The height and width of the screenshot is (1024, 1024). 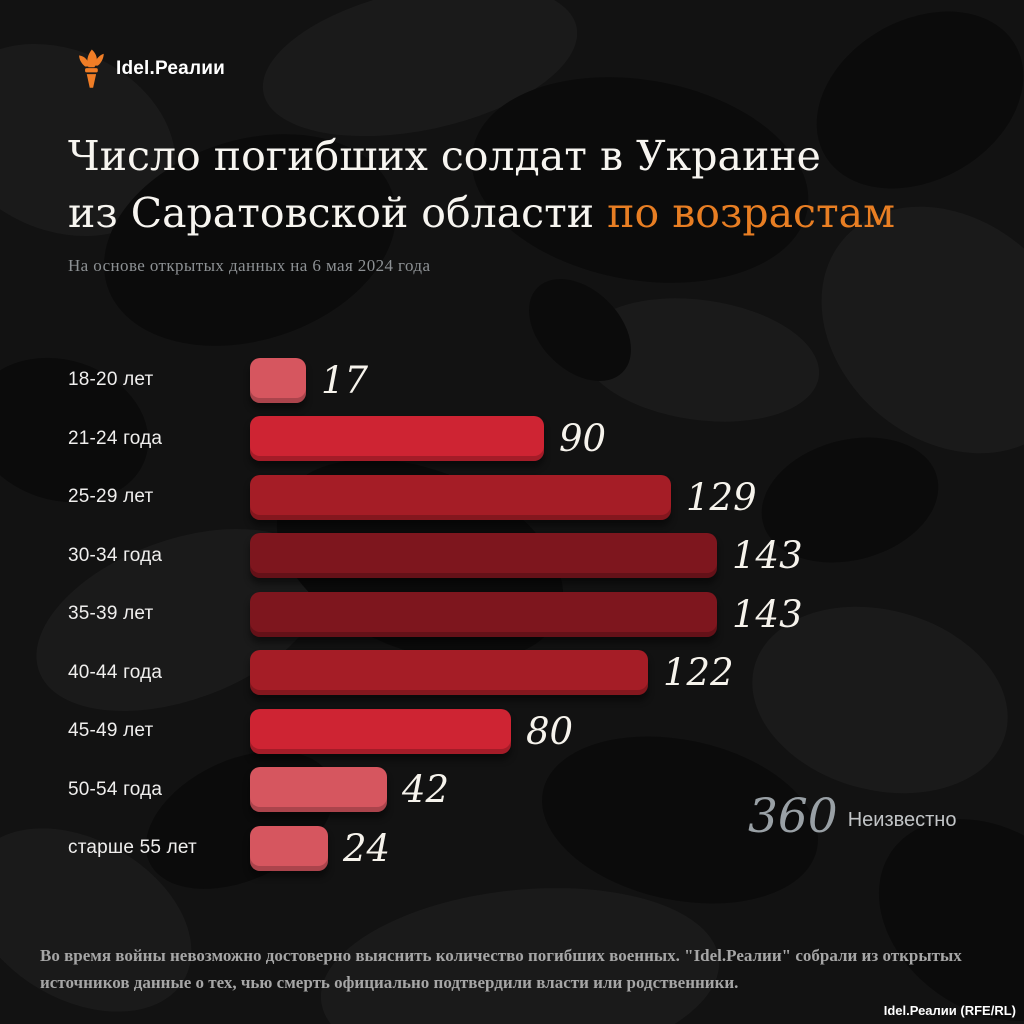 What do you see at coordinates (115, 789) in the screenshot?
I see `category-label: 50-54 года` at bounding box center [115, 789].